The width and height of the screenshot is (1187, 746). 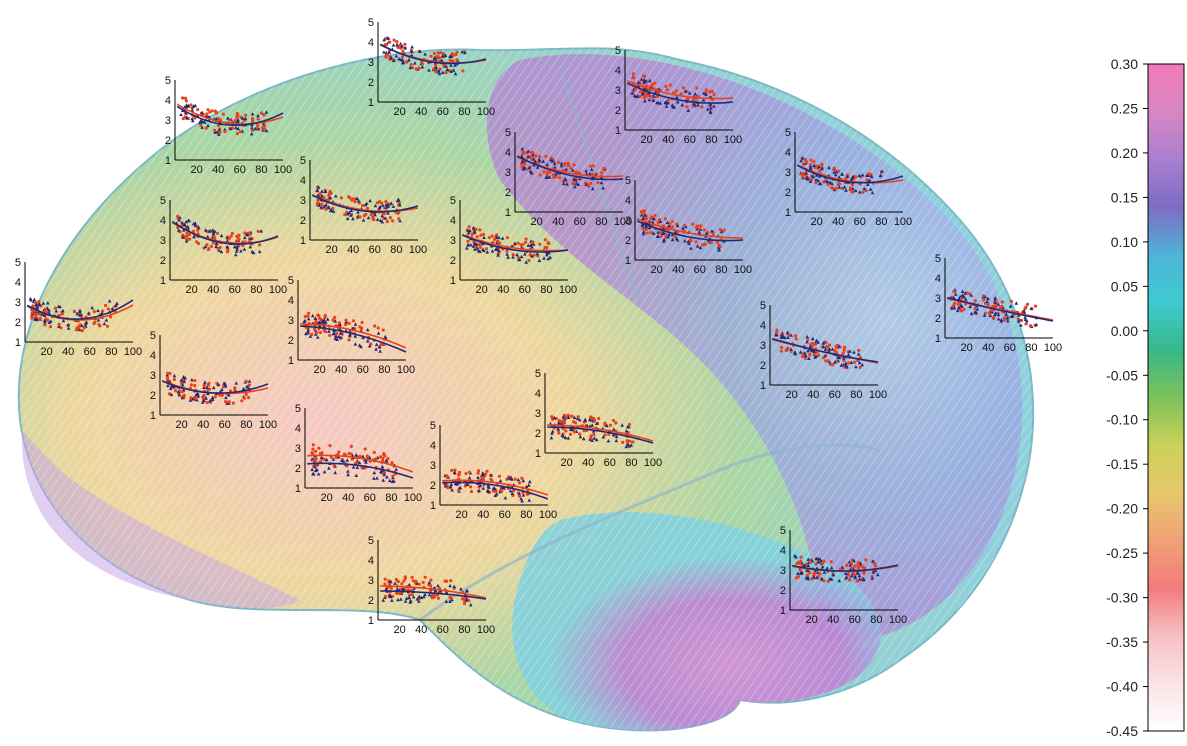 I want to click on scatter-panel-p4: 1 2 3 4 5 20 40 60 80 100, so click(x=213, y=380).